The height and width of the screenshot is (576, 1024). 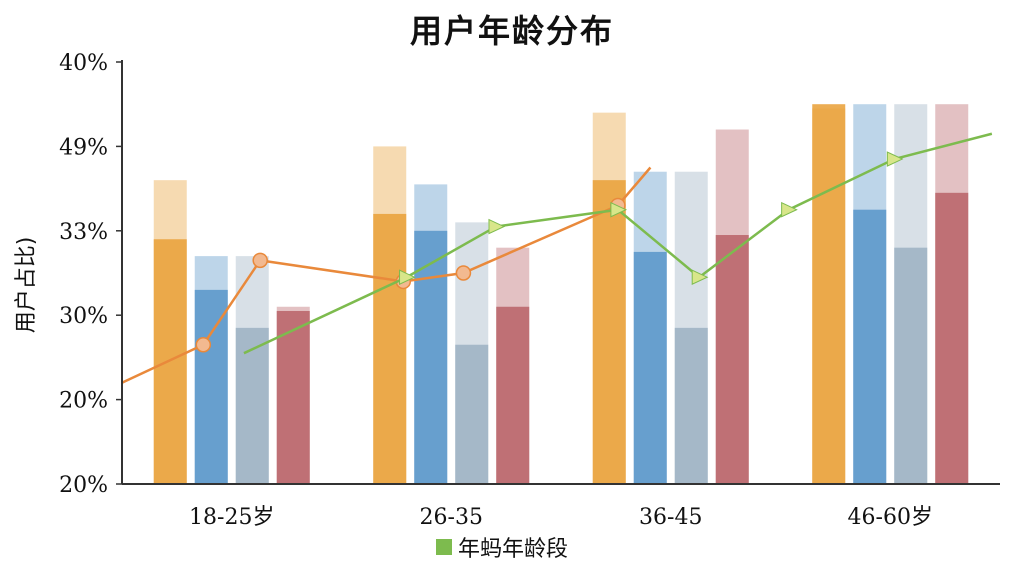 What do you see at coordinates (231, 517) in the screenshot?
I see `x-tick-label: 18-25岁` at bounding box center [231, 517].